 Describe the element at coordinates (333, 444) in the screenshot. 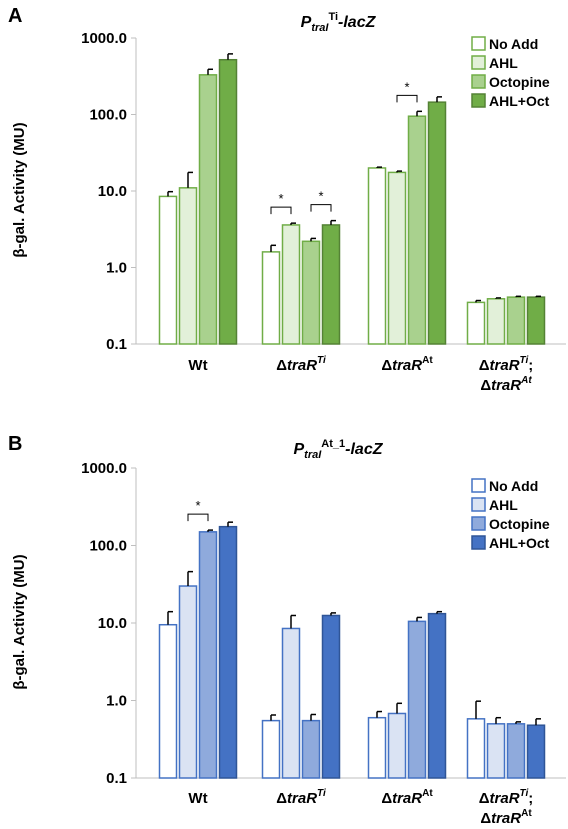

I see `title-superscript: At_1` at that location.